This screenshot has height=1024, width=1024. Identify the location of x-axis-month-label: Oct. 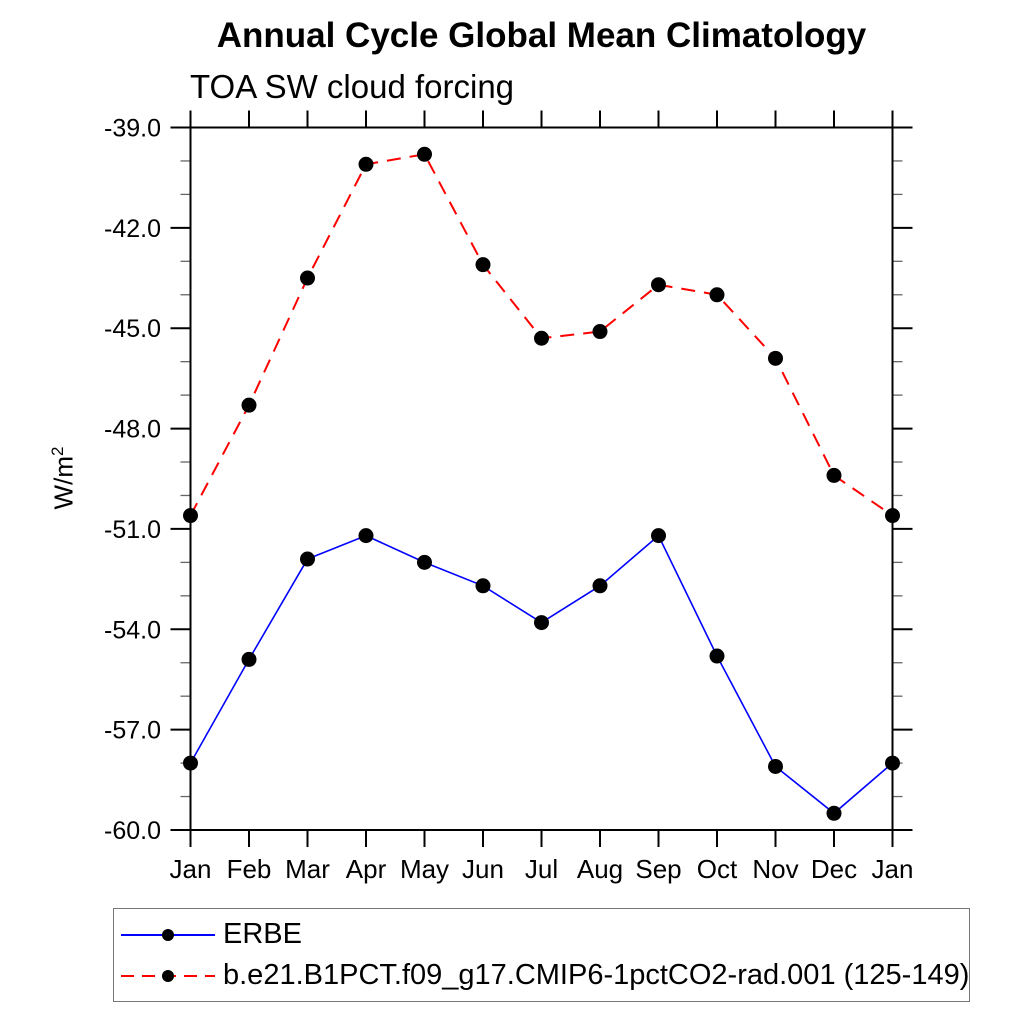
(717, 869).